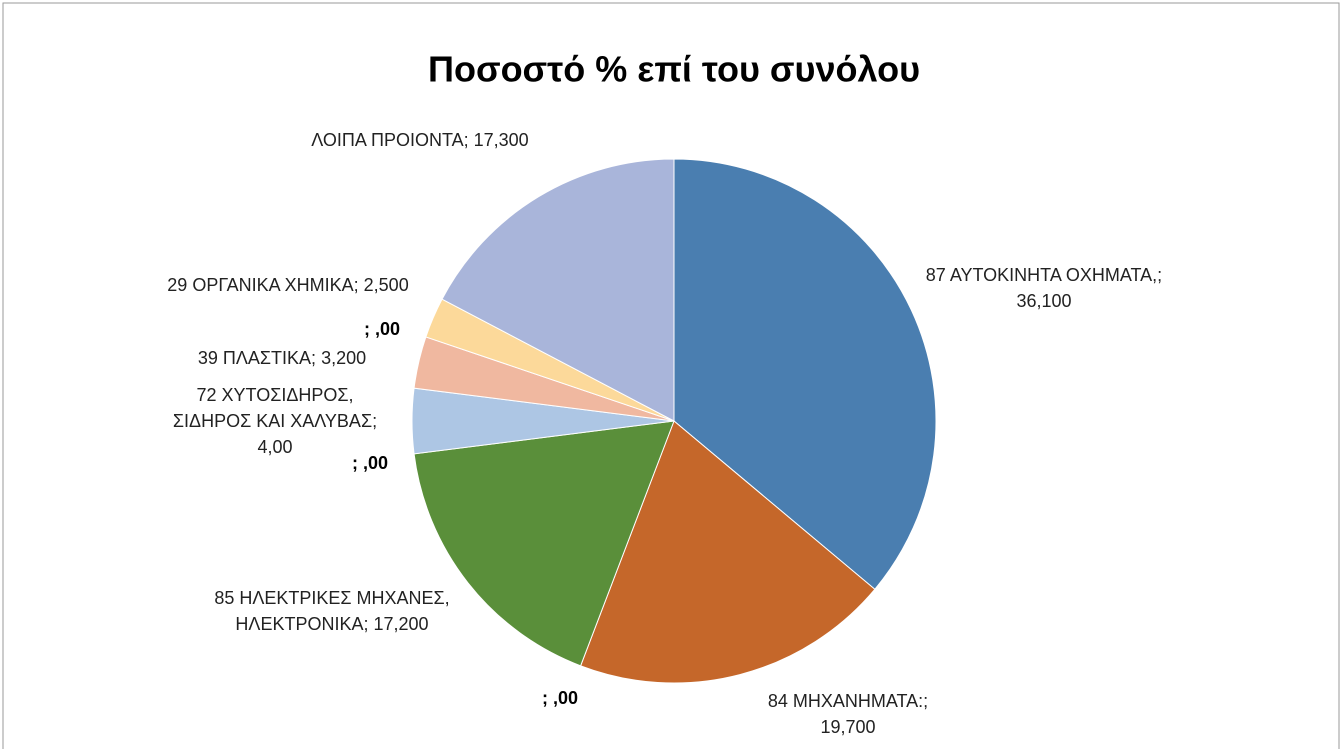  Describe the element at coordinates (848, 714) in the screenshot. I see `data-label: 84 ΜΗΧΑΝΗΜΑΤΑ:; 19,700` at that location.